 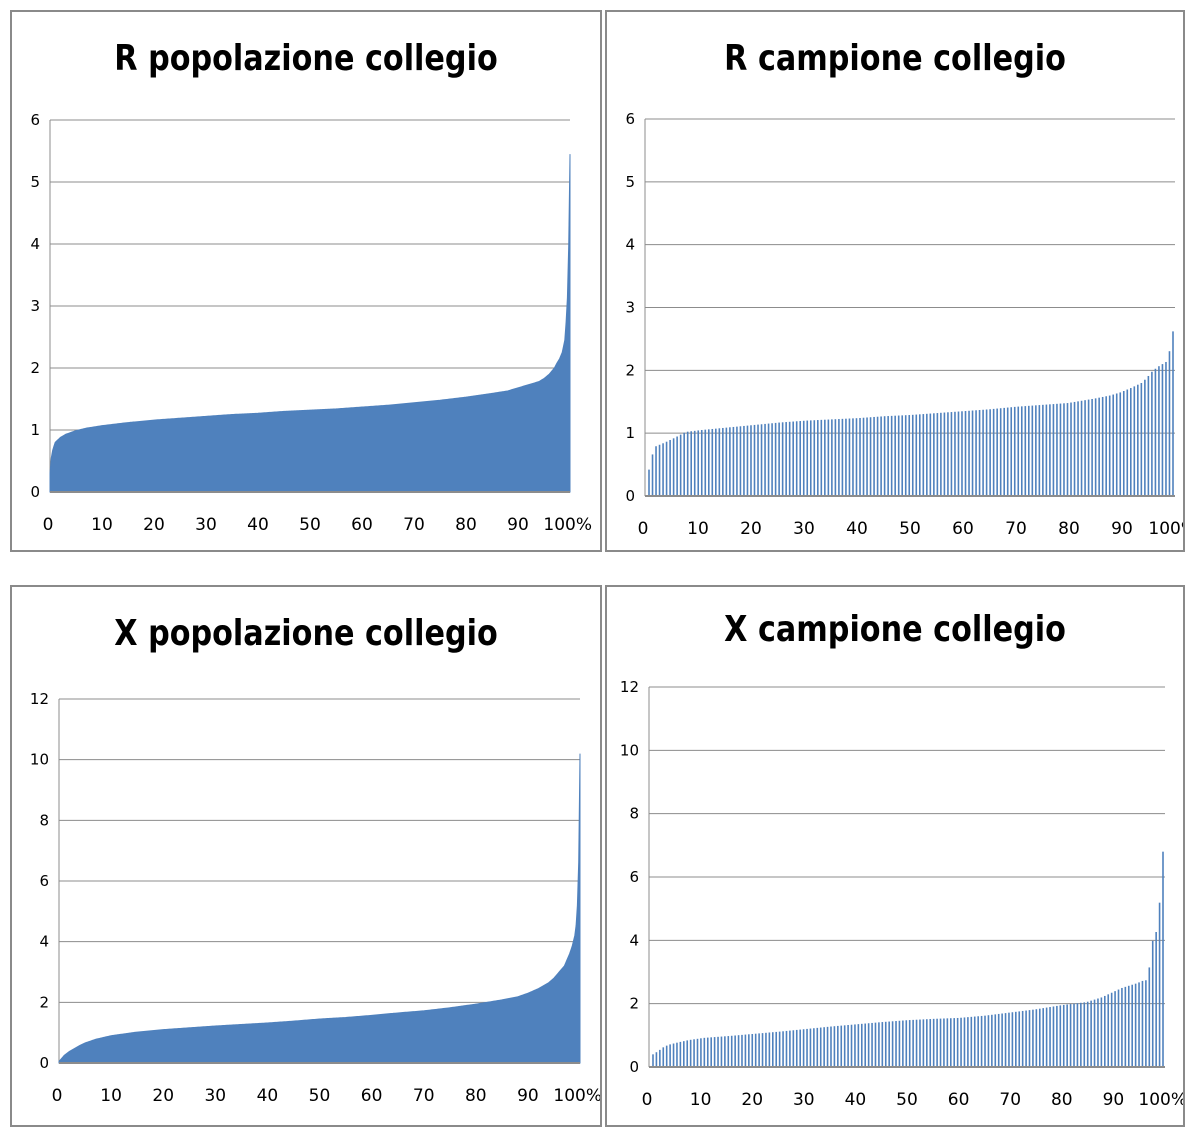 I want to click on x-tick-label: 40, so click(x=857, y=529).